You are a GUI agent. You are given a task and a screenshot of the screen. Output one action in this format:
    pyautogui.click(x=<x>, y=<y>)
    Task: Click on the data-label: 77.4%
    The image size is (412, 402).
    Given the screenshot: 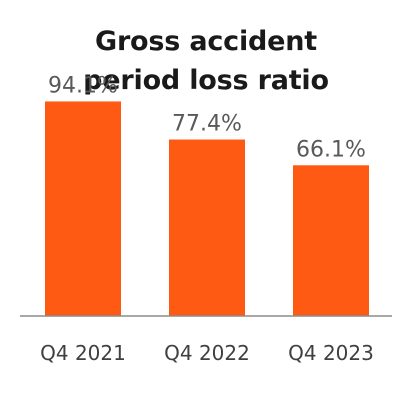 What is the action you would take?
    pyautogui.click(x=207, y=124)
    